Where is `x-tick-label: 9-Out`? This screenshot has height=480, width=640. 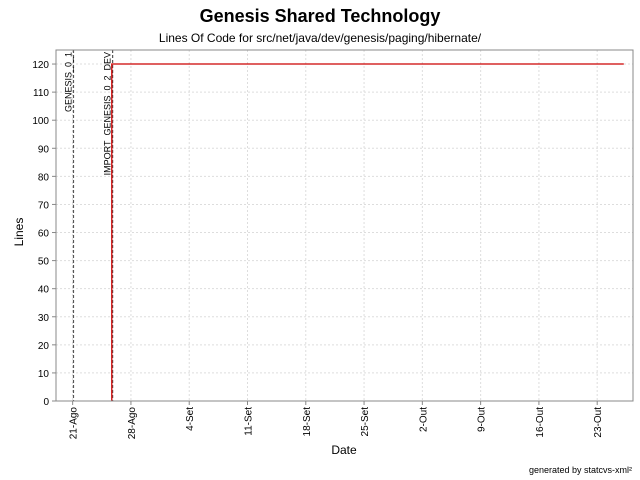
x-tick-label: 9-Out is located at coordinates (482, 419).